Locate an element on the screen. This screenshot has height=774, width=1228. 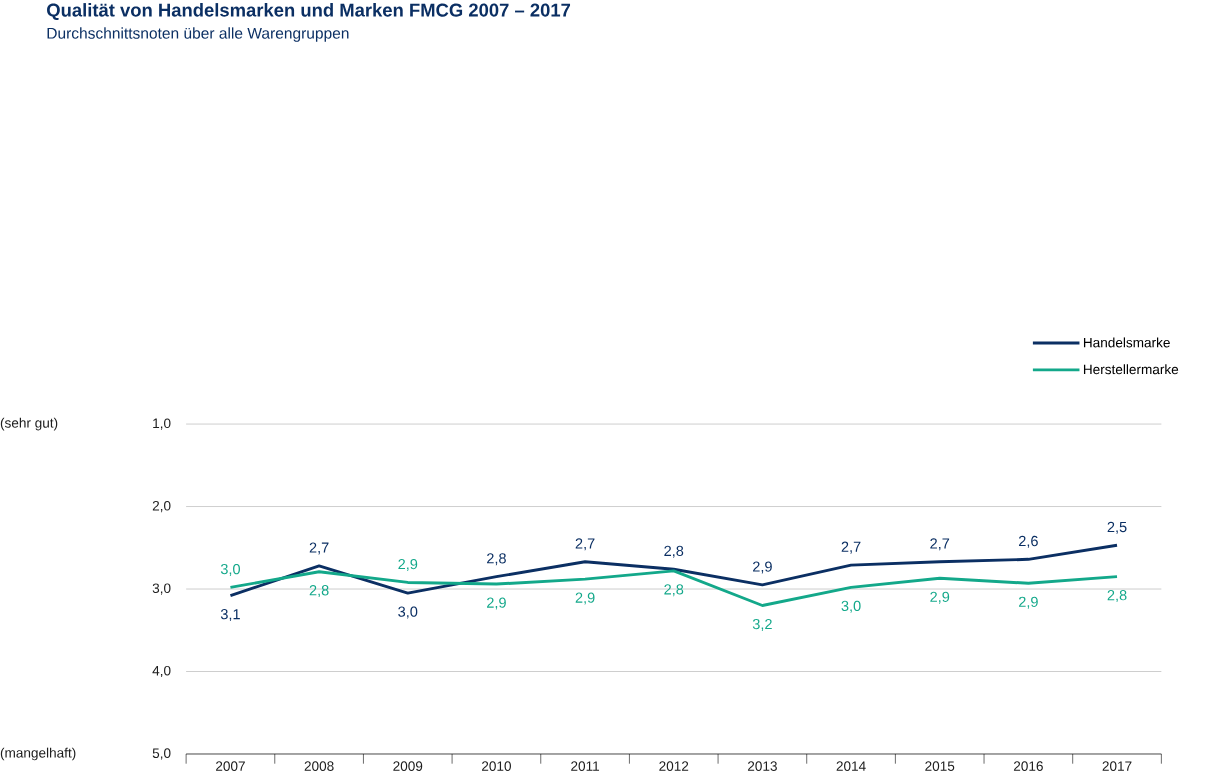
legend-label: Herstellermarke is located at coordinates (1131, 369).